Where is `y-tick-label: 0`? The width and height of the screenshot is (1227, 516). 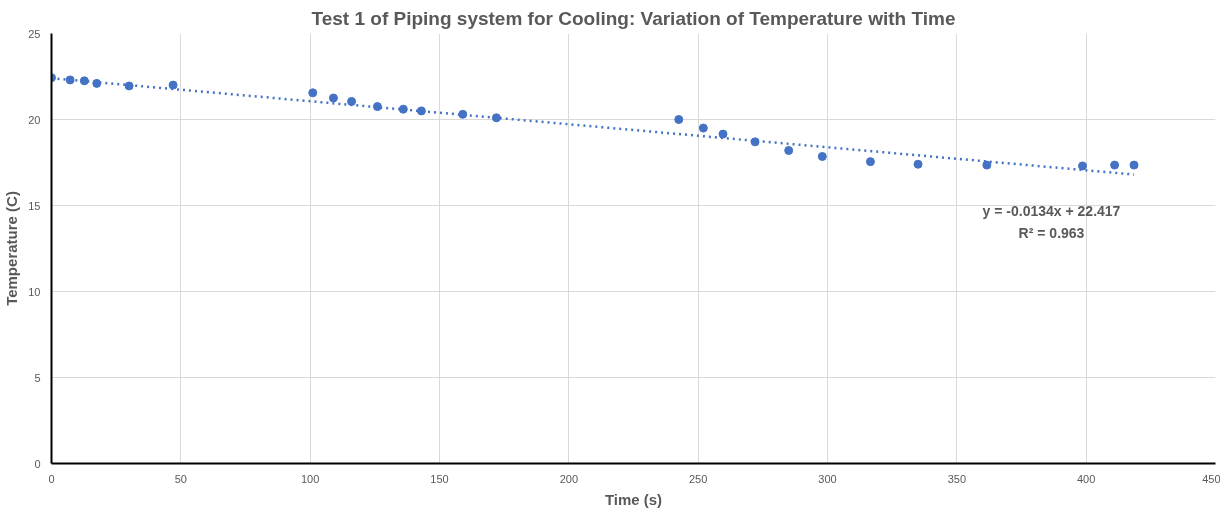
y-tick-label: 0 is located at coordinates (37, 463).